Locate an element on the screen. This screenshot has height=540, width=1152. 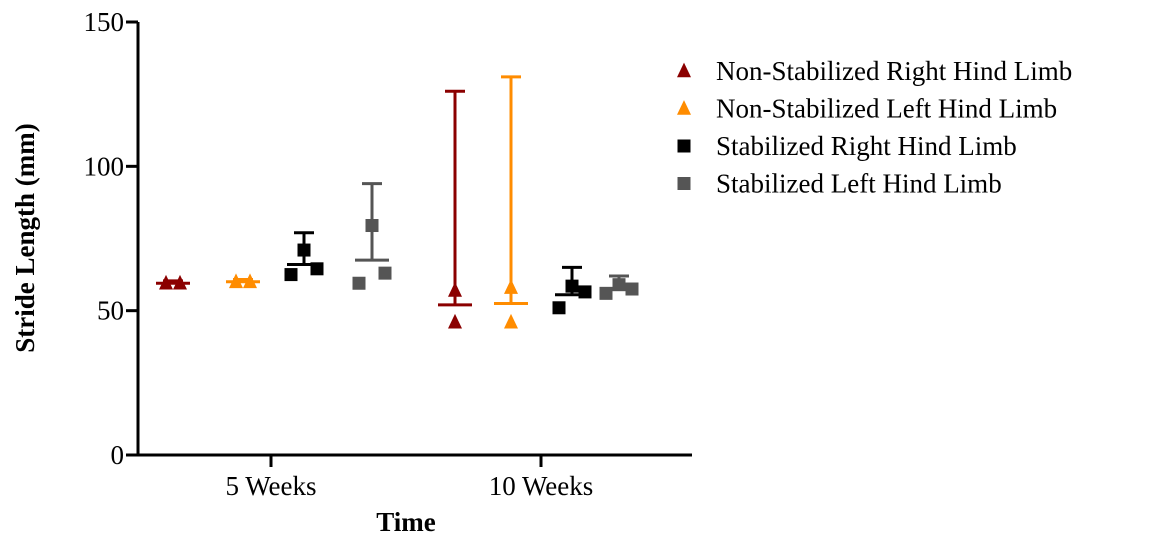
y-tick-label: 0 is located at coordinates (118, 455).